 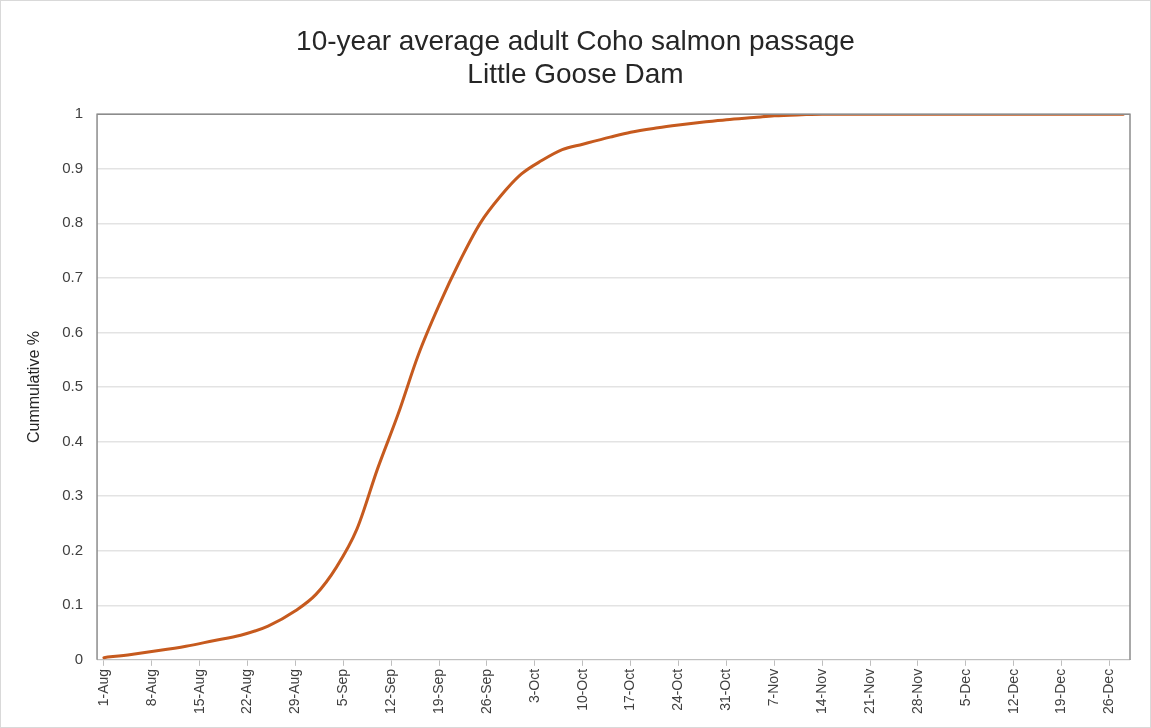 I want to click on x-tick-label: 19-Dec, so click(x=1060, y=691).